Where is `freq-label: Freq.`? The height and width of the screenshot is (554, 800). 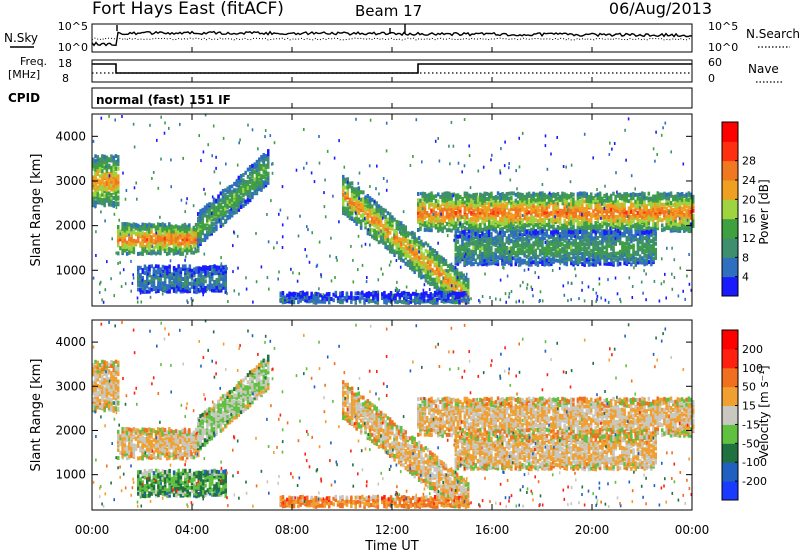
freq-label: Freq. is located at coordinates (33, 61).